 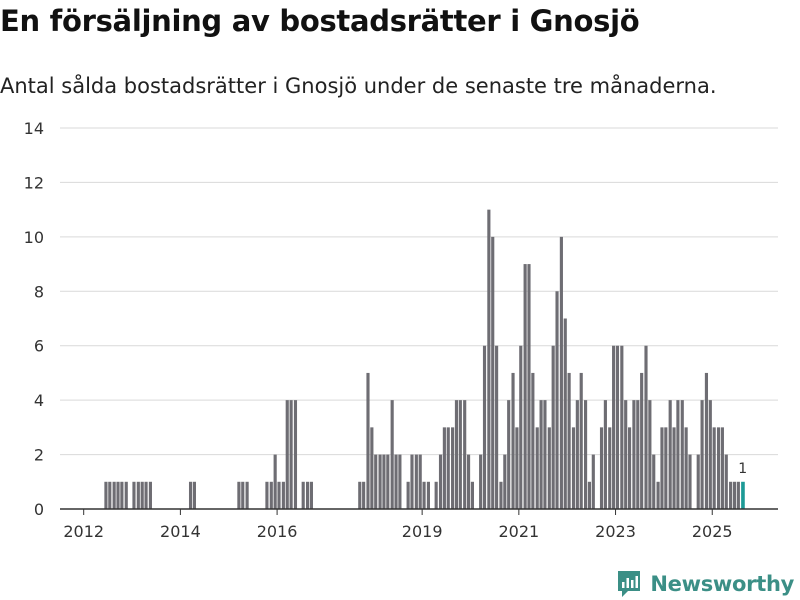 What do you see at coordinates (34, 237) in the screenshot?
I see `y-tick-label: 10` at bounding box center [34, 237].